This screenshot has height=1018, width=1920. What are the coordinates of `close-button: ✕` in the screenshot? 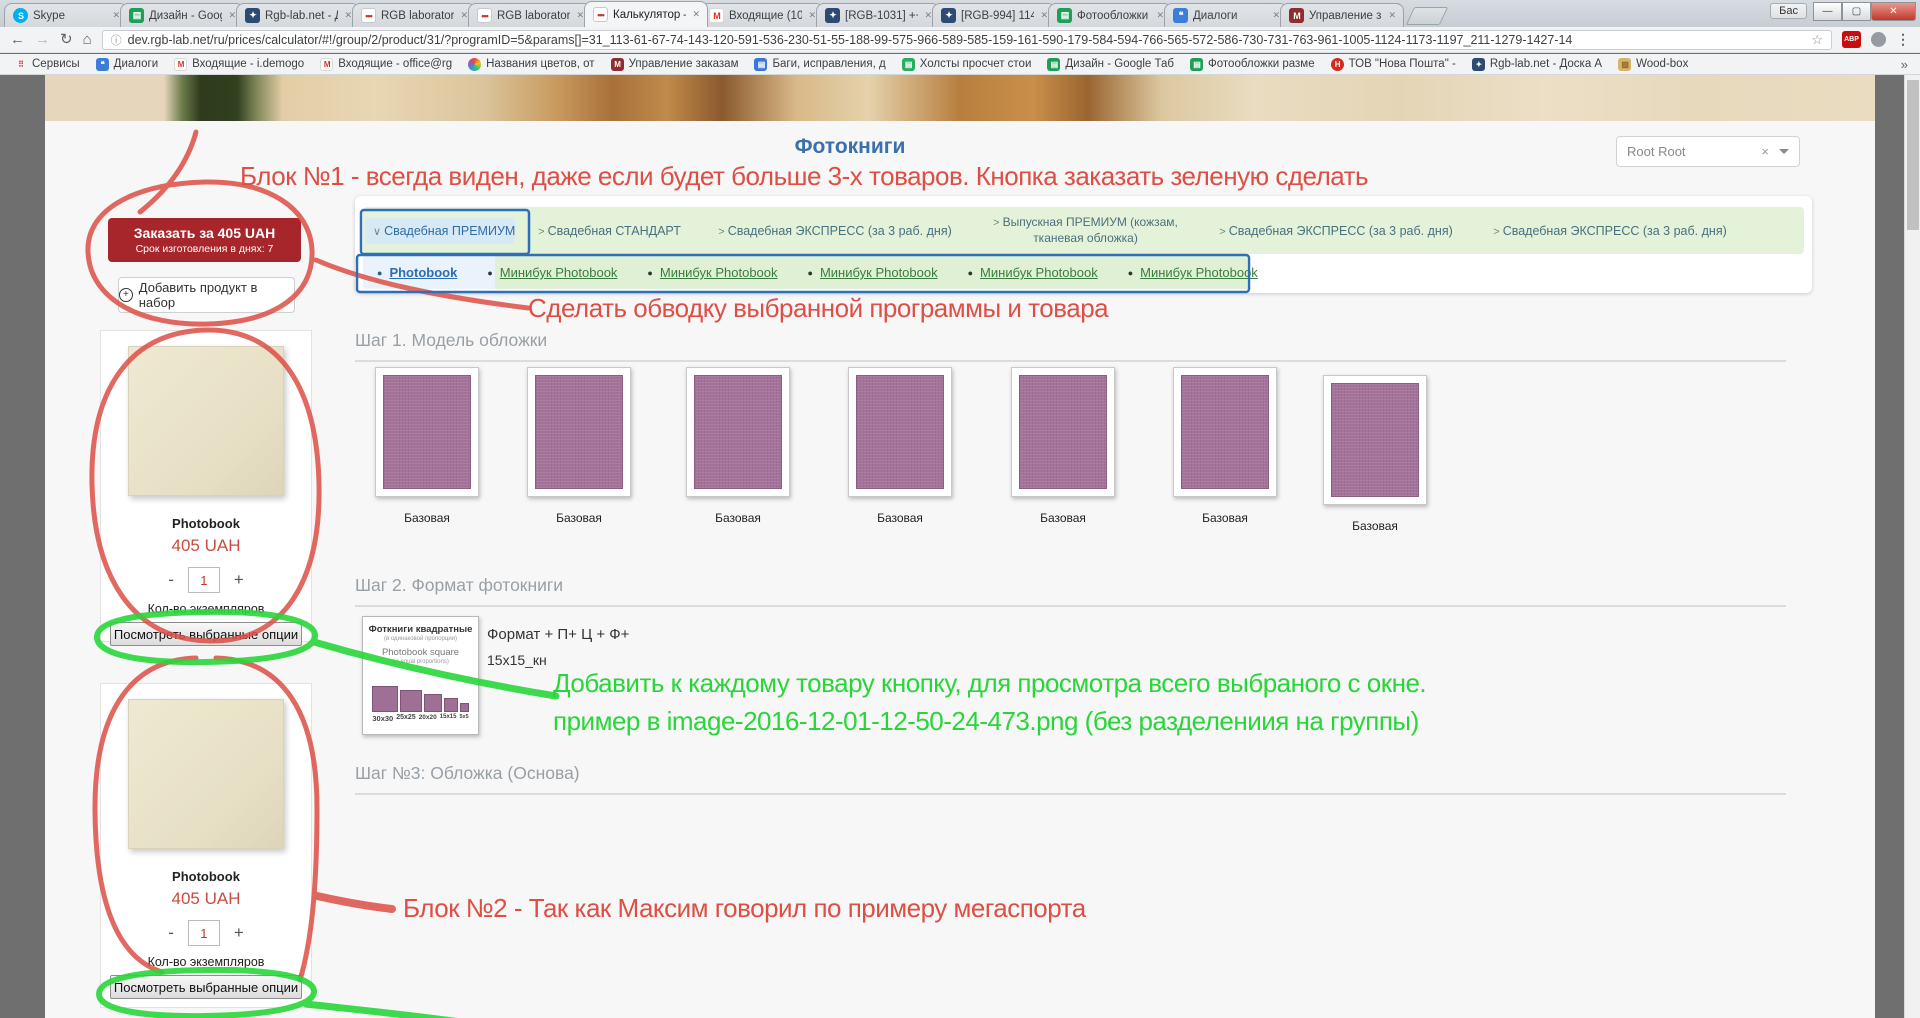 It's located at (1893, 11).